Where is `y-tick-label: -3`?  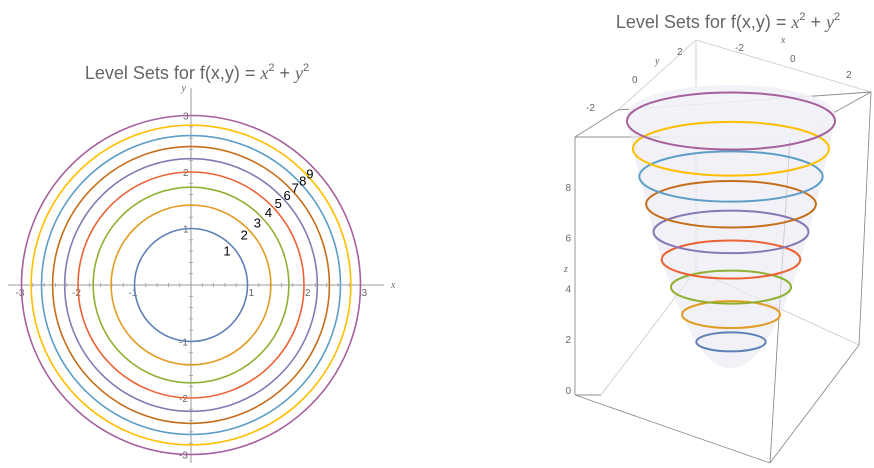 y-tick-label: -3 is located at coordinates (183, 456).